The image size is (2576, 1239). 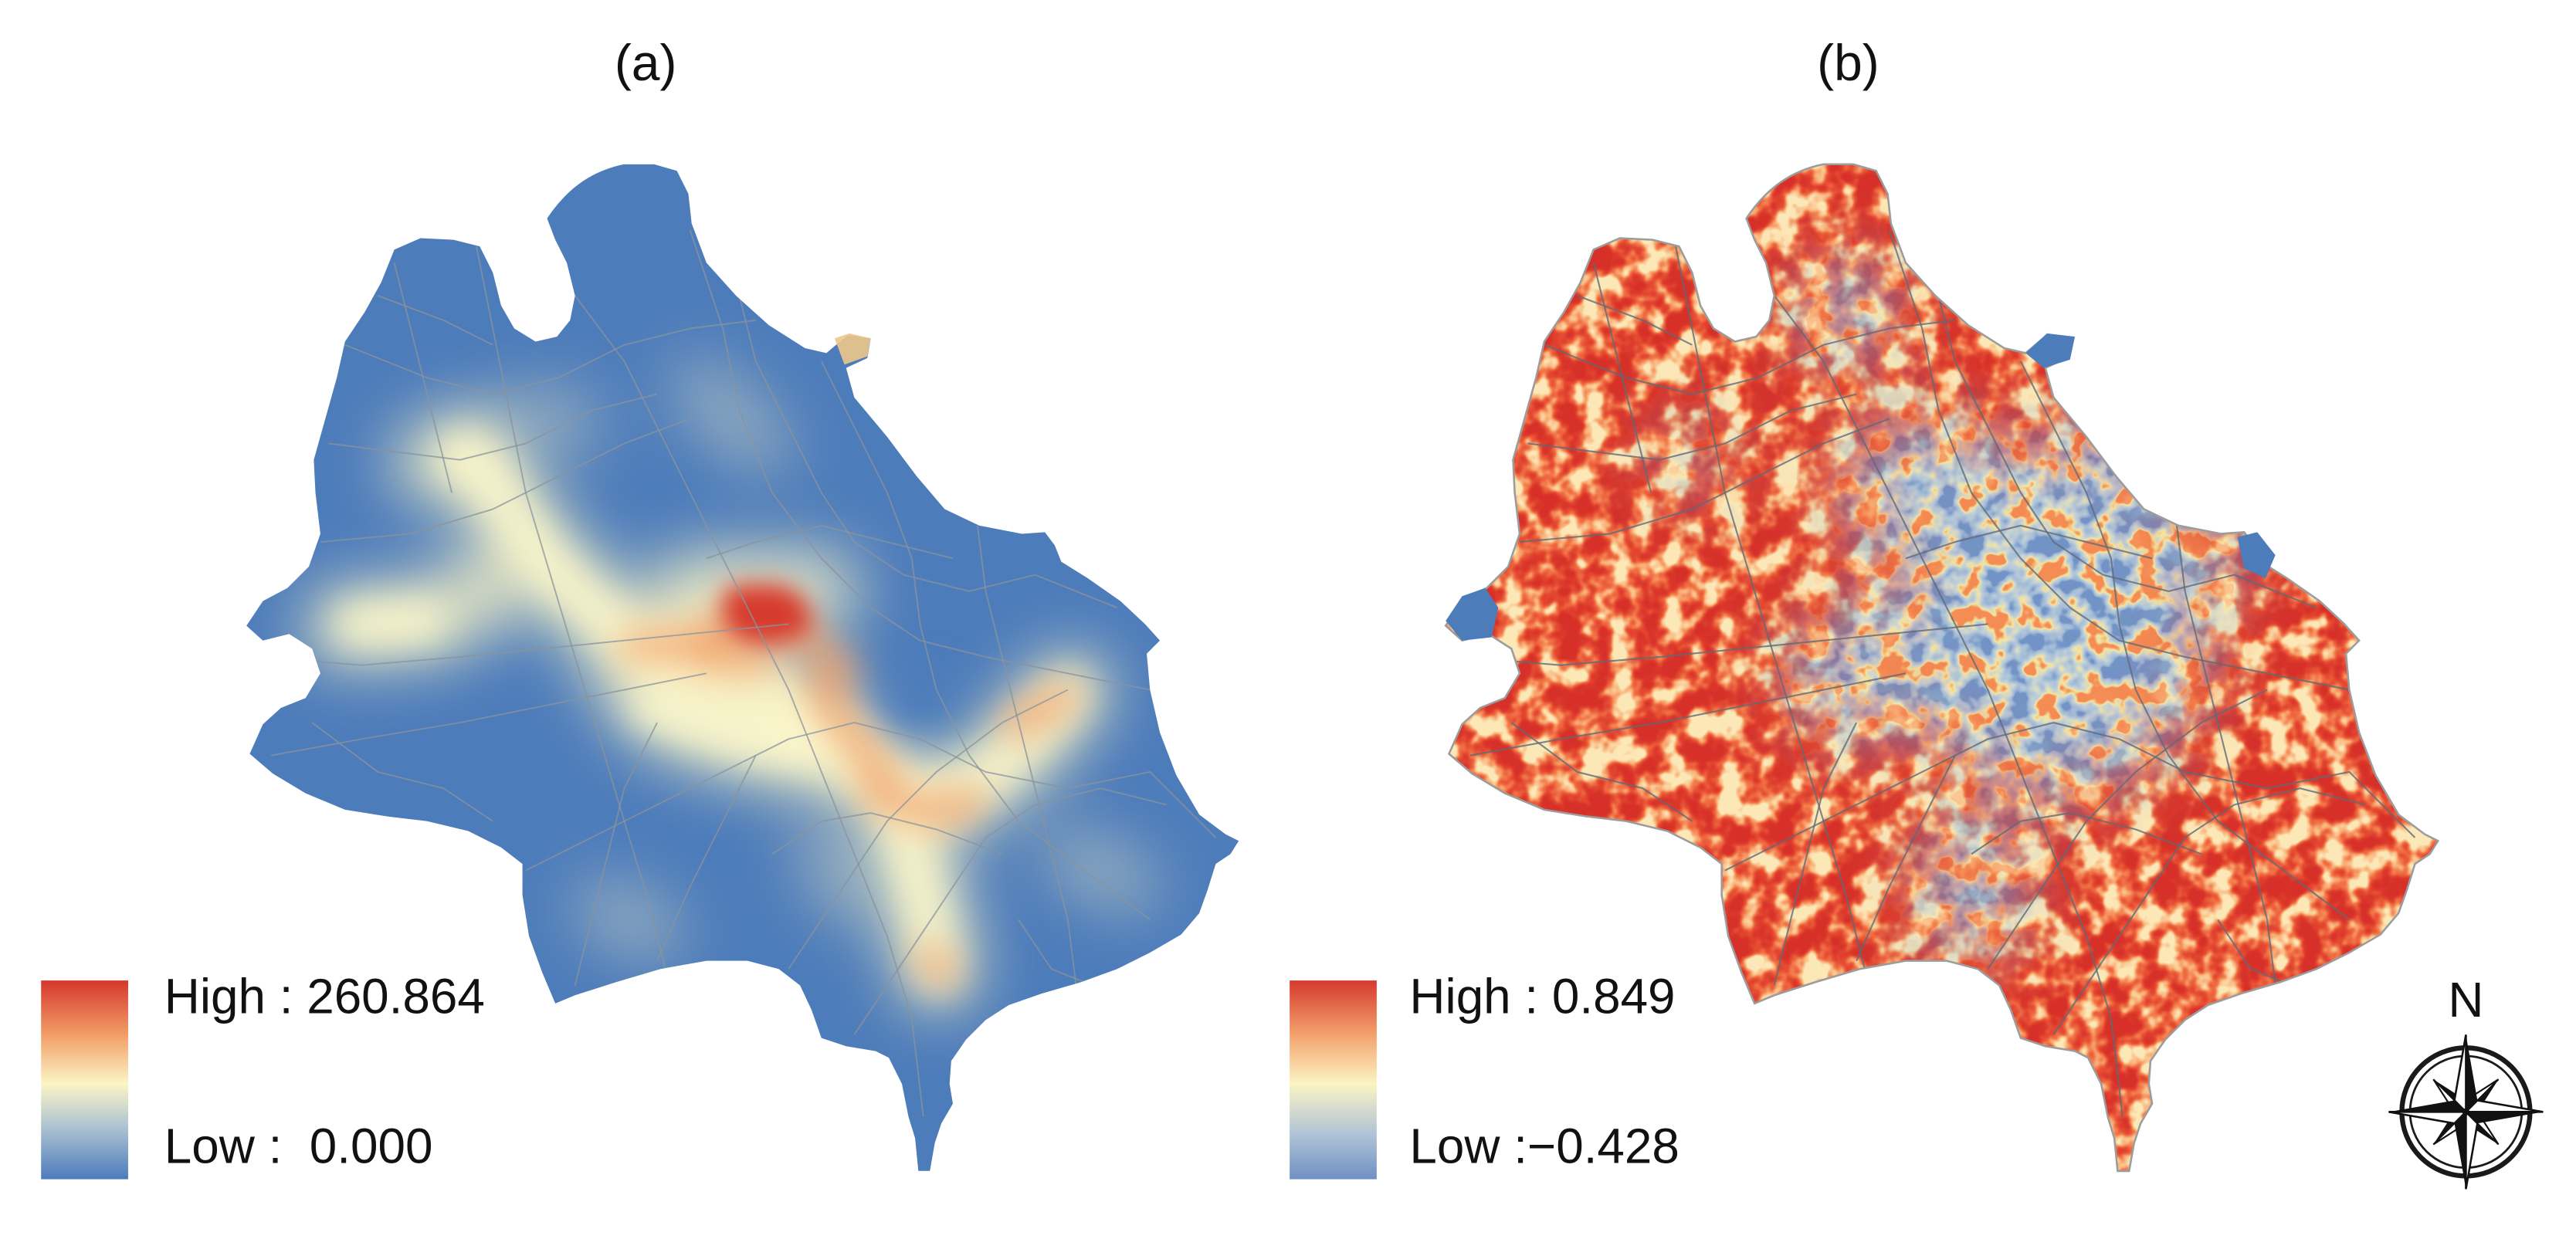 I want to click on compass-rose-icon, so click(x=2466, y=1112).